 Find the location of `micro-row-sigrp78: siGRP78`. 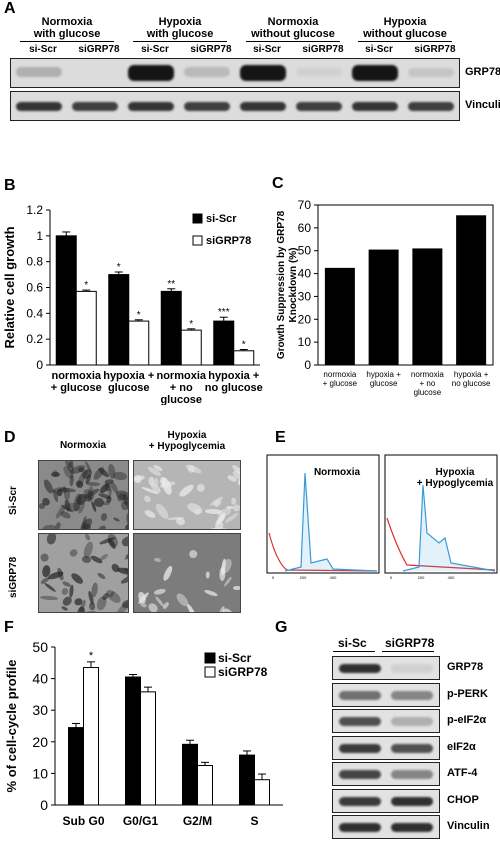

micro-row-sigrp78: siGRP78 is located at coordinates (13, 577).